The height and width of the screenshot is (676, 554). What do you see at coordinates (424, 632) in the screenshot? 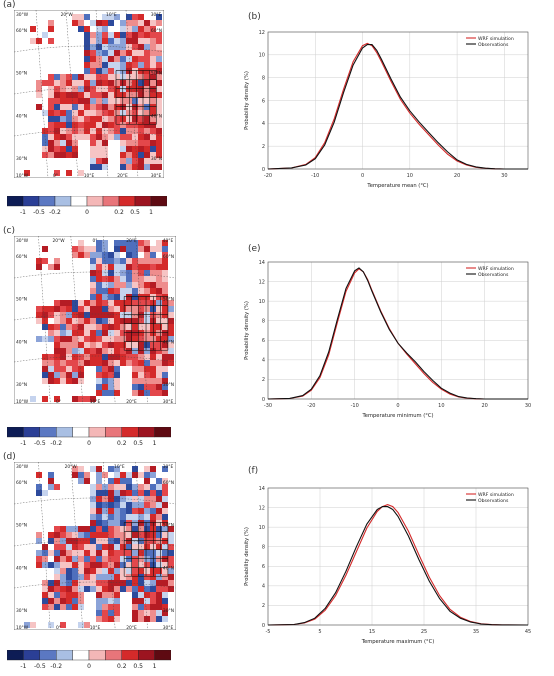
I see `x-tick-label: 25` at bounding box center [424, 632].